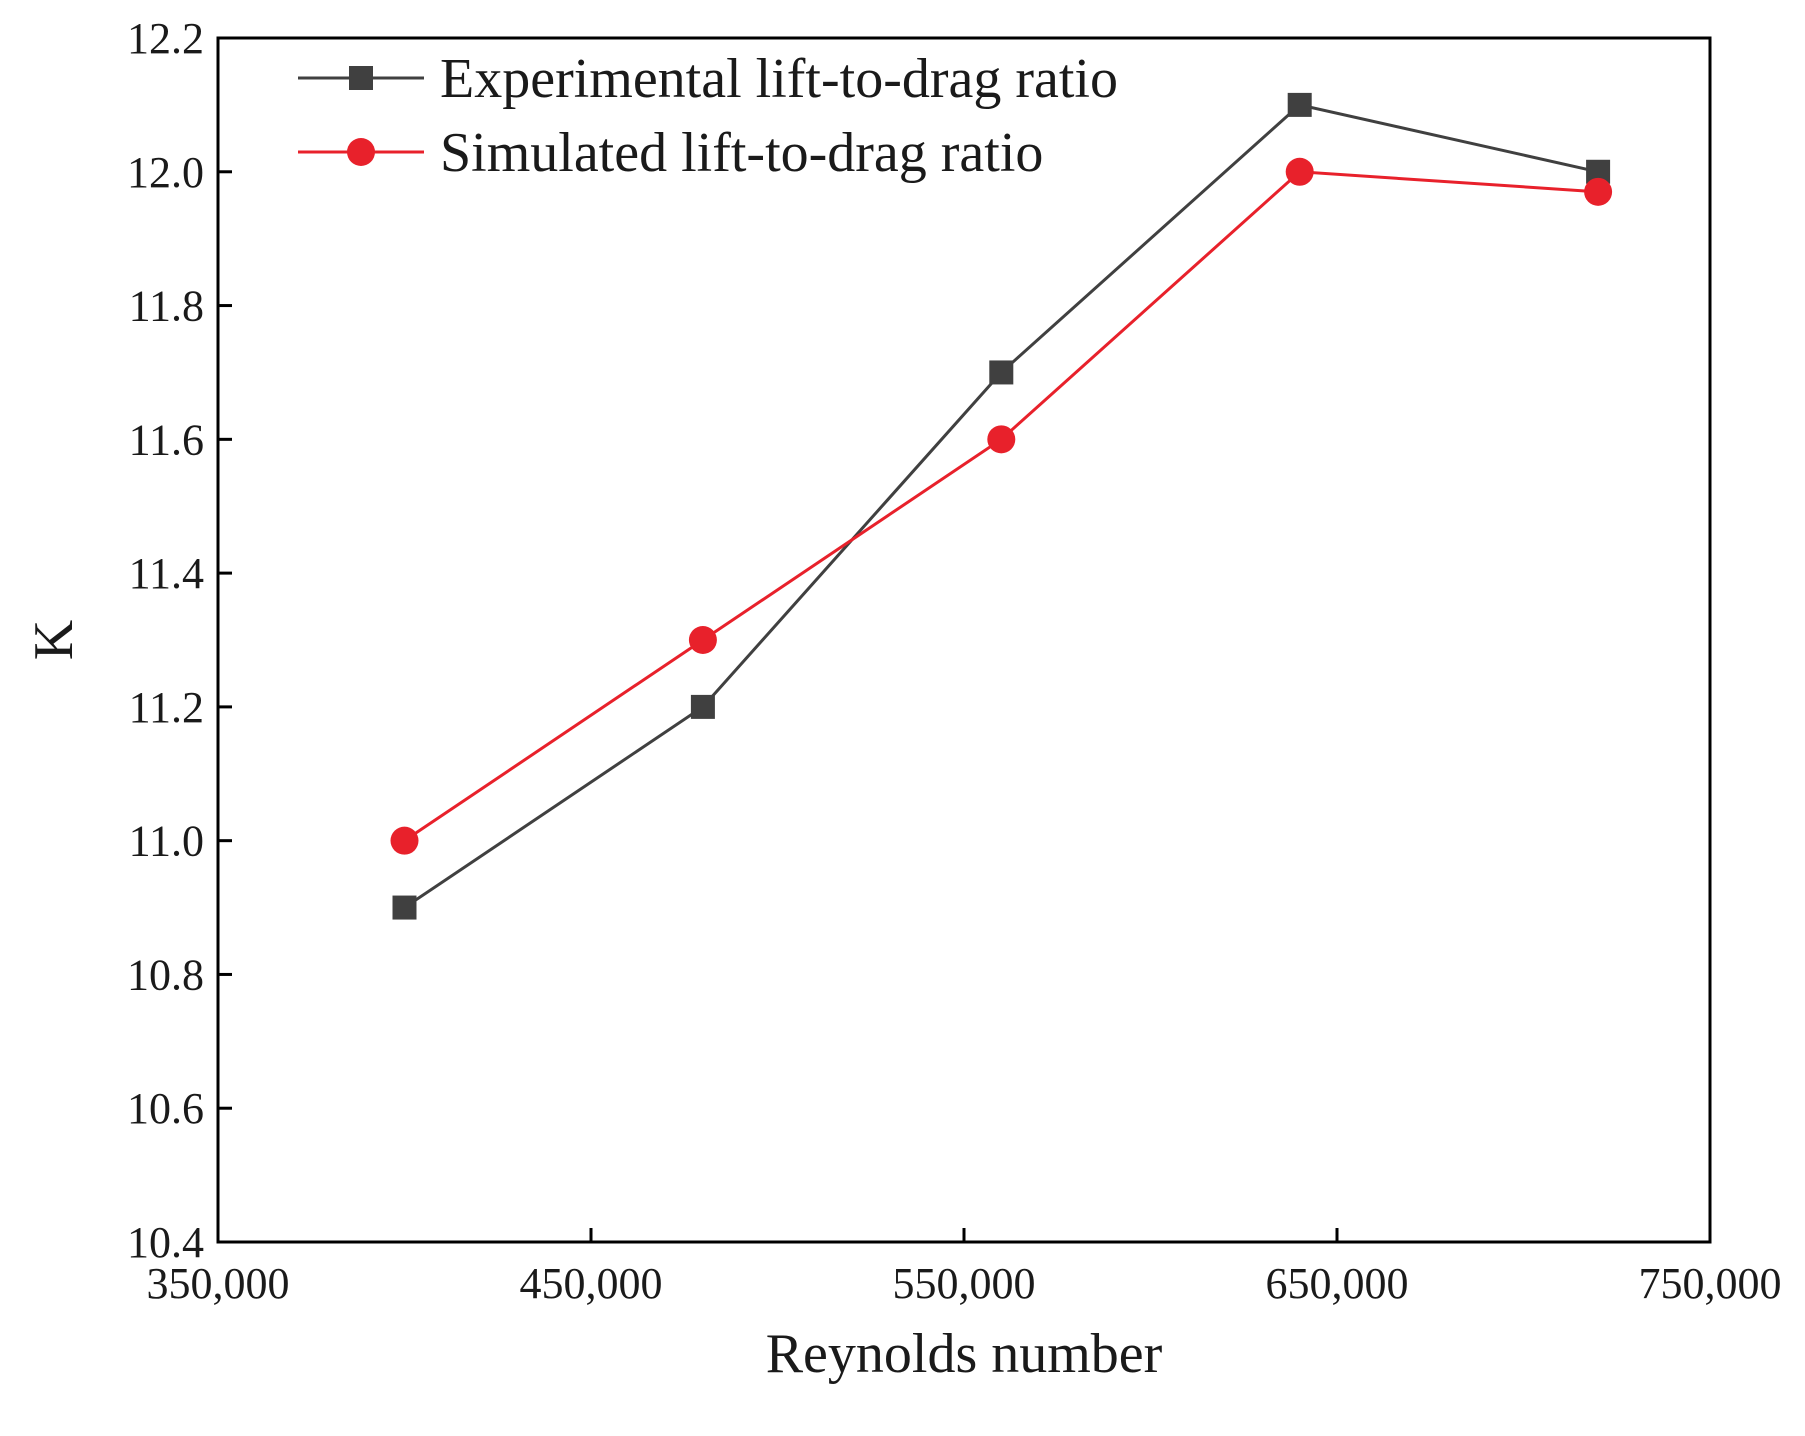  Describe the element at coordinates (165, 1242) in the screenshot. I see `y-tick-label: 10.4` at that location.